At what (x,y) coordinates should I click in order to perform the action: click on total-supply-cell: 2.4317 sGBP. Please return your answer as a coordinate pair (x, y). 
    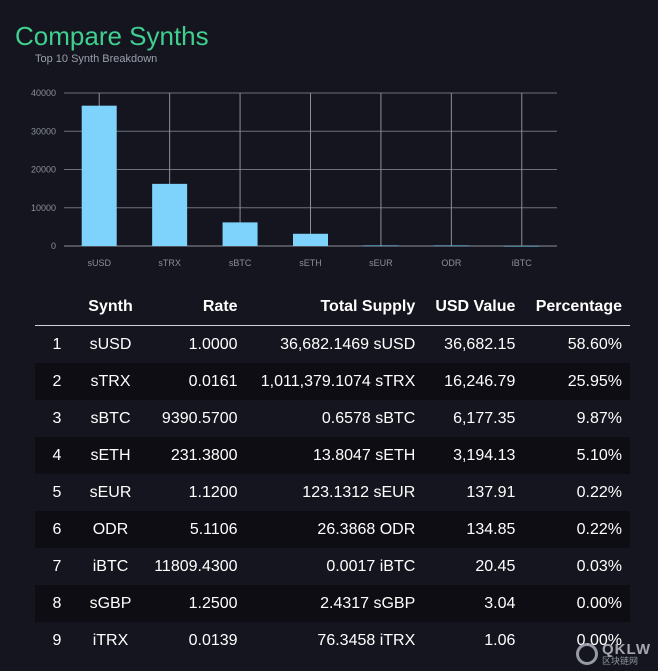
    Looking at the image, I should click on (334, 603).